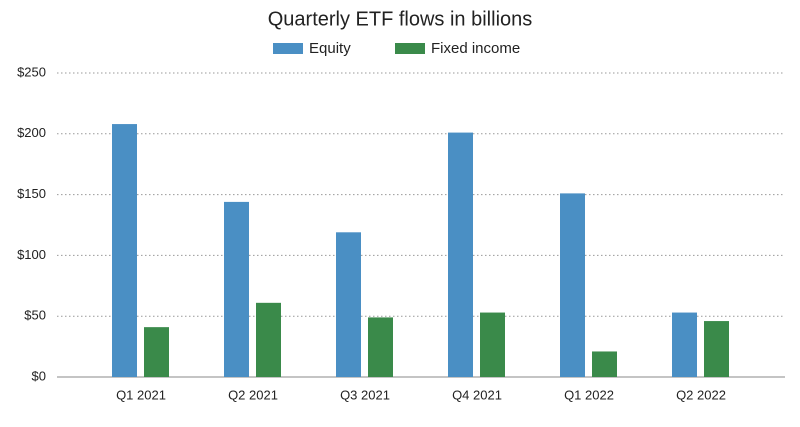 The width and height of the screenshot is (800, 427). What do you see at coordinates (31, 71) in the screenshot?
I see `y-tick-label: $250` at bounding box center [31, 71].